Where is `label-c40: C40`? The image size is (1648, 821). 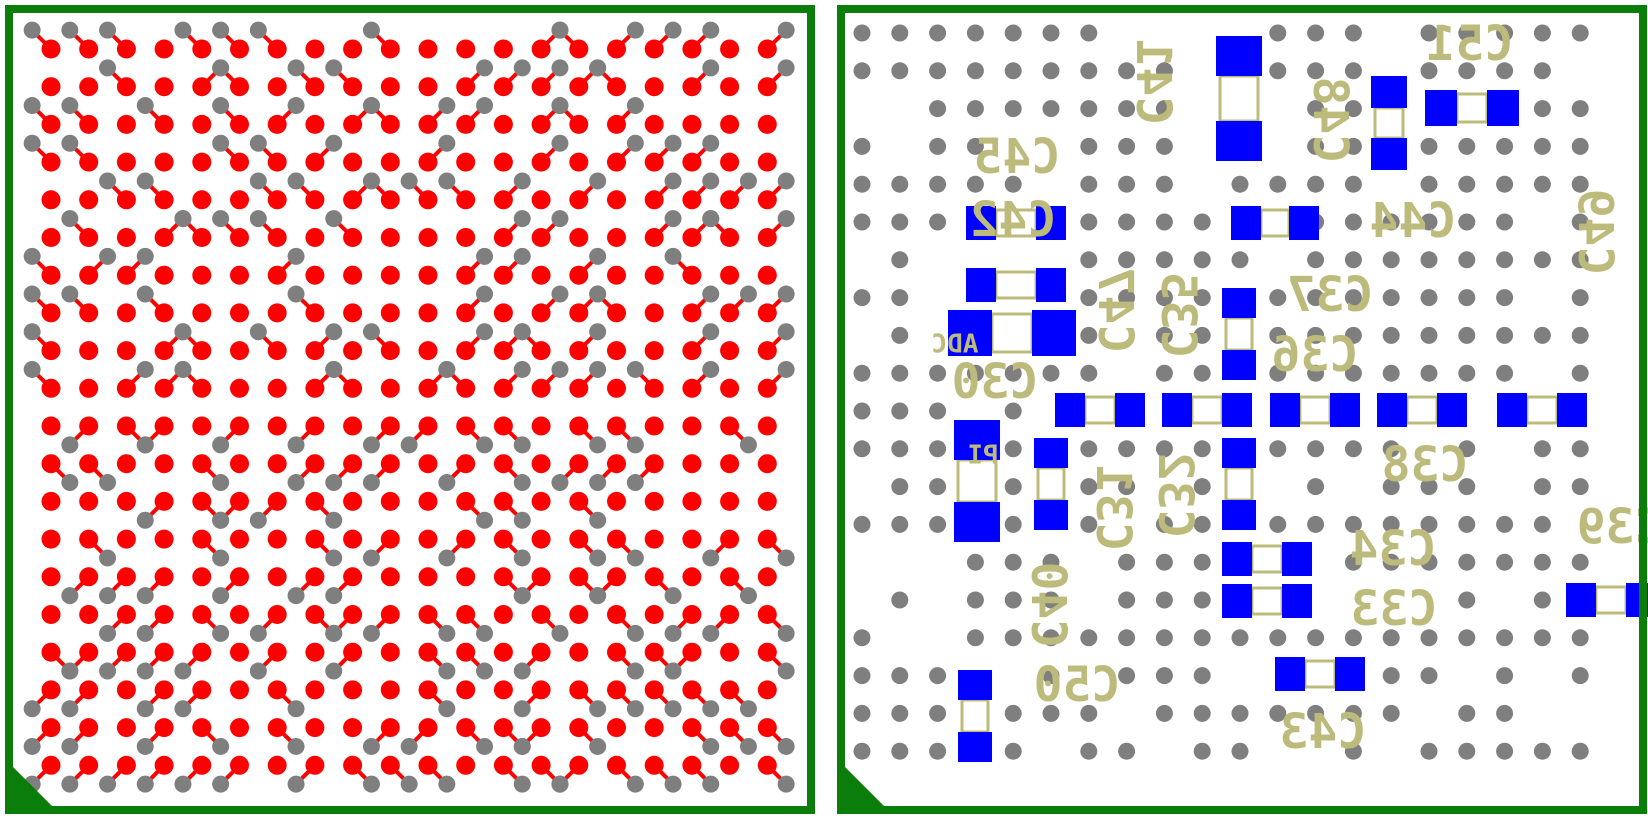
label-c40: C40 is located at coordinates (1048, 605).